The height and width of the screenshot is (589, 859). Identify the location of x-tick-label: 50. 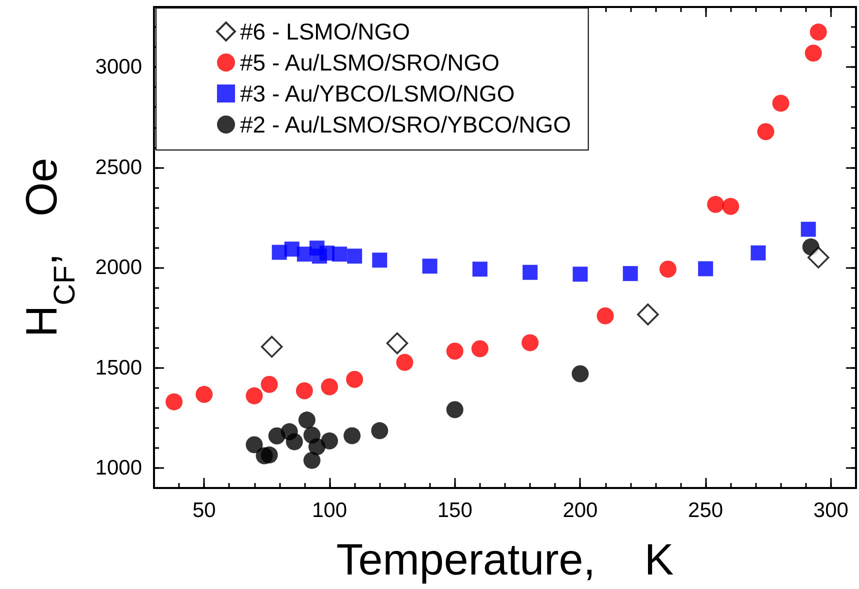
(204, 510).